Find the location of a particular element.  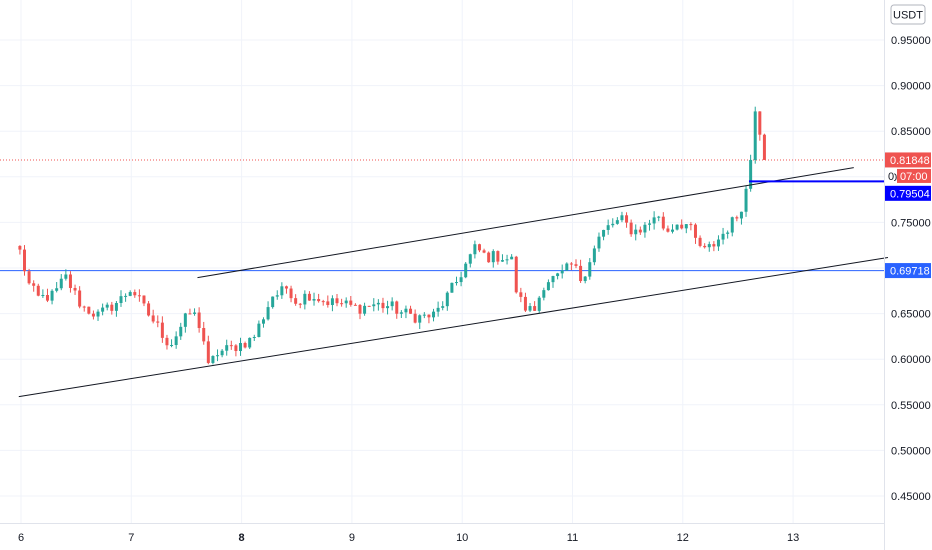

y-tick-label: 0.90000 is located at coordinates (911, 87).